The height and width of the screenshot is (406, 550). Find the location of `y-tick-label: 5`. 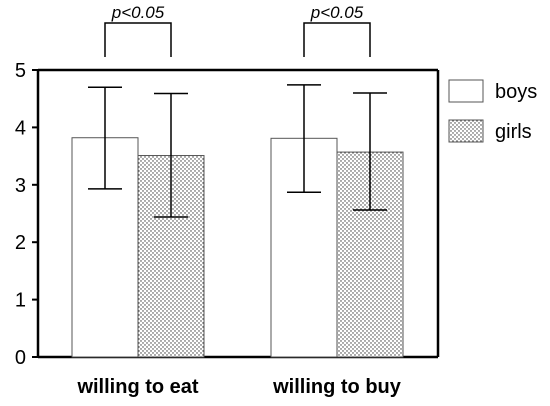

y-tick-label: 5 is located at coordinates (20, 71).